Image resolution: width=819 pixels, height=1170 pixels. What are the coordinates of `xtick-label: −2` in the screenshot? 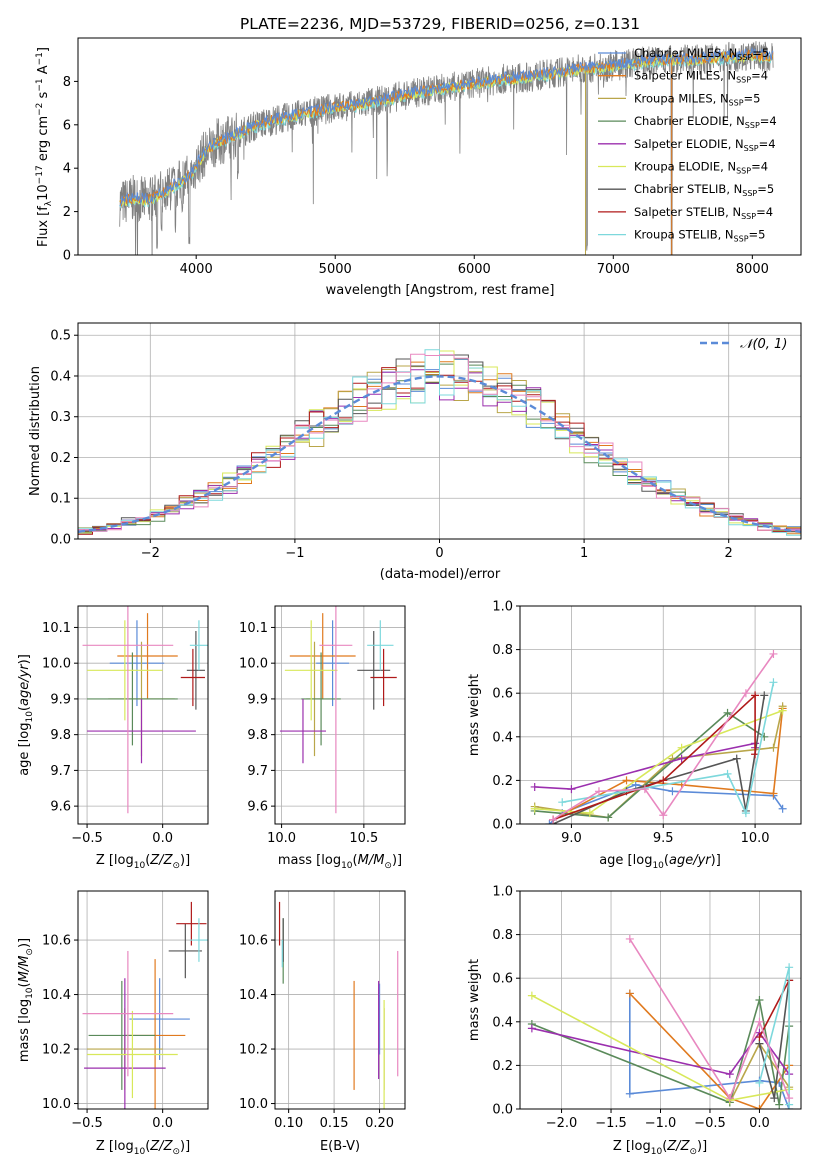 It's located at (150, 553).